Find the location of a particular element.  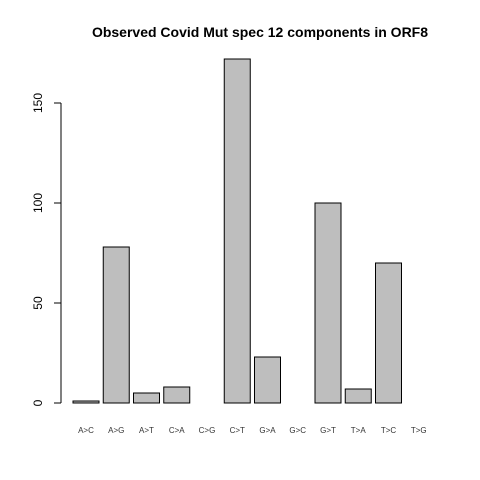

bar-C>T is located at coordinates (237, 231).